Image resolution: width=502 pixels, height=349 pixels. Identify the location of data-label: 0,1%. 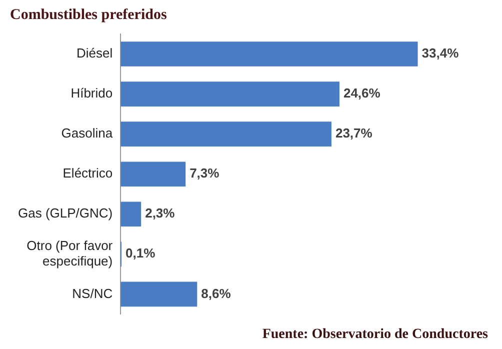
(141, 253).